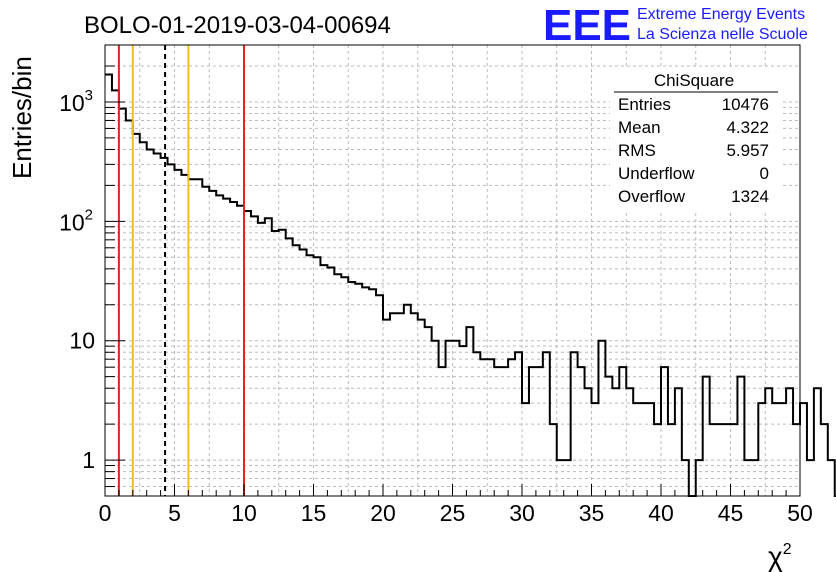  What do you see at coordinates (76, 101) in the screenshot?
I see `y-tick-label: 10³` at bounding box center [76, 101].